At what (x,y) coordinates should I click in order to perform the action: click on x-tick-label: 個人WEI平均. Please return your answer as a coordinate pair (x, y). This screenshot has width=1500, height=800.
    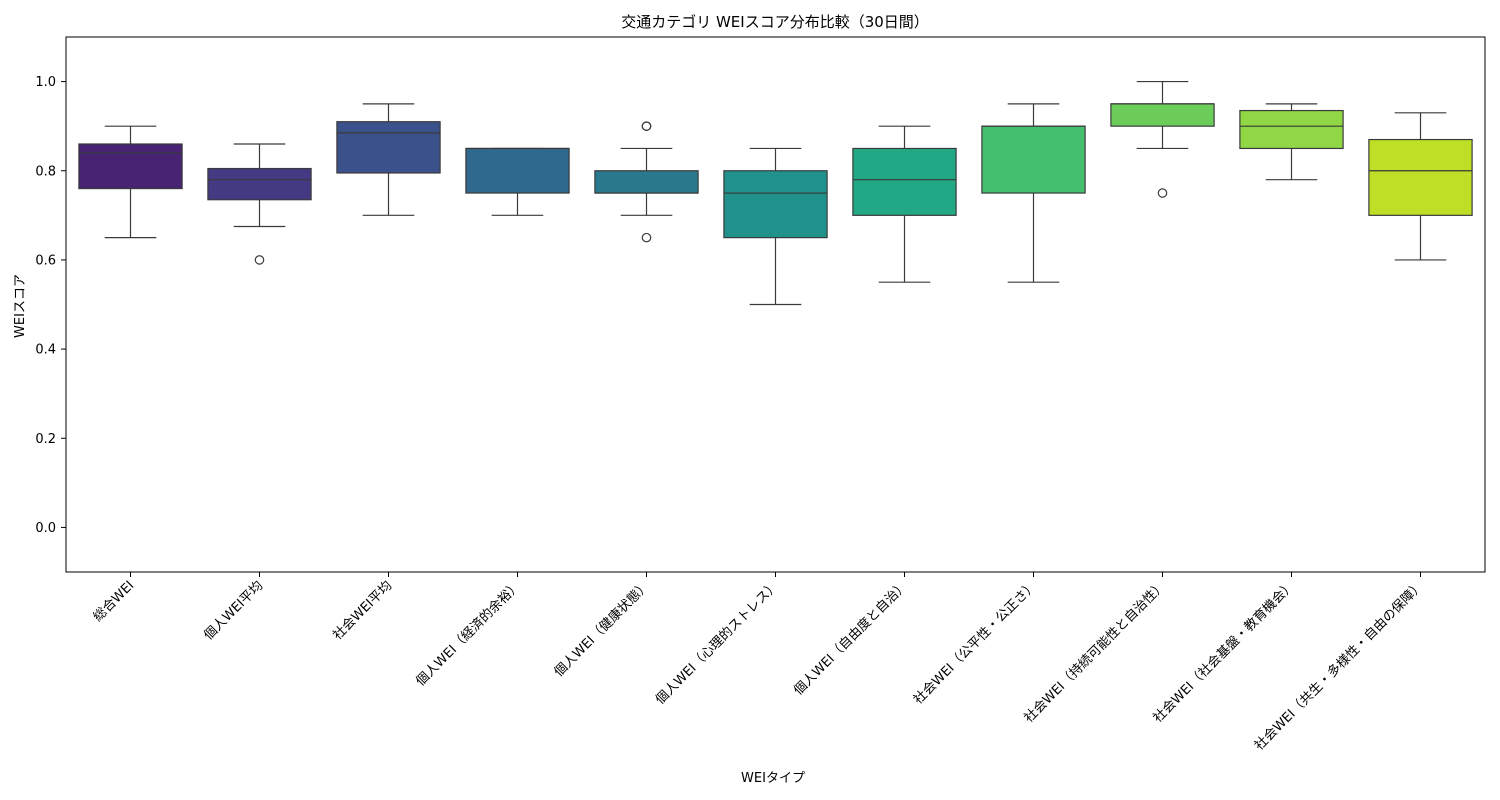
    Looking at the image, I should click on (233, 610).